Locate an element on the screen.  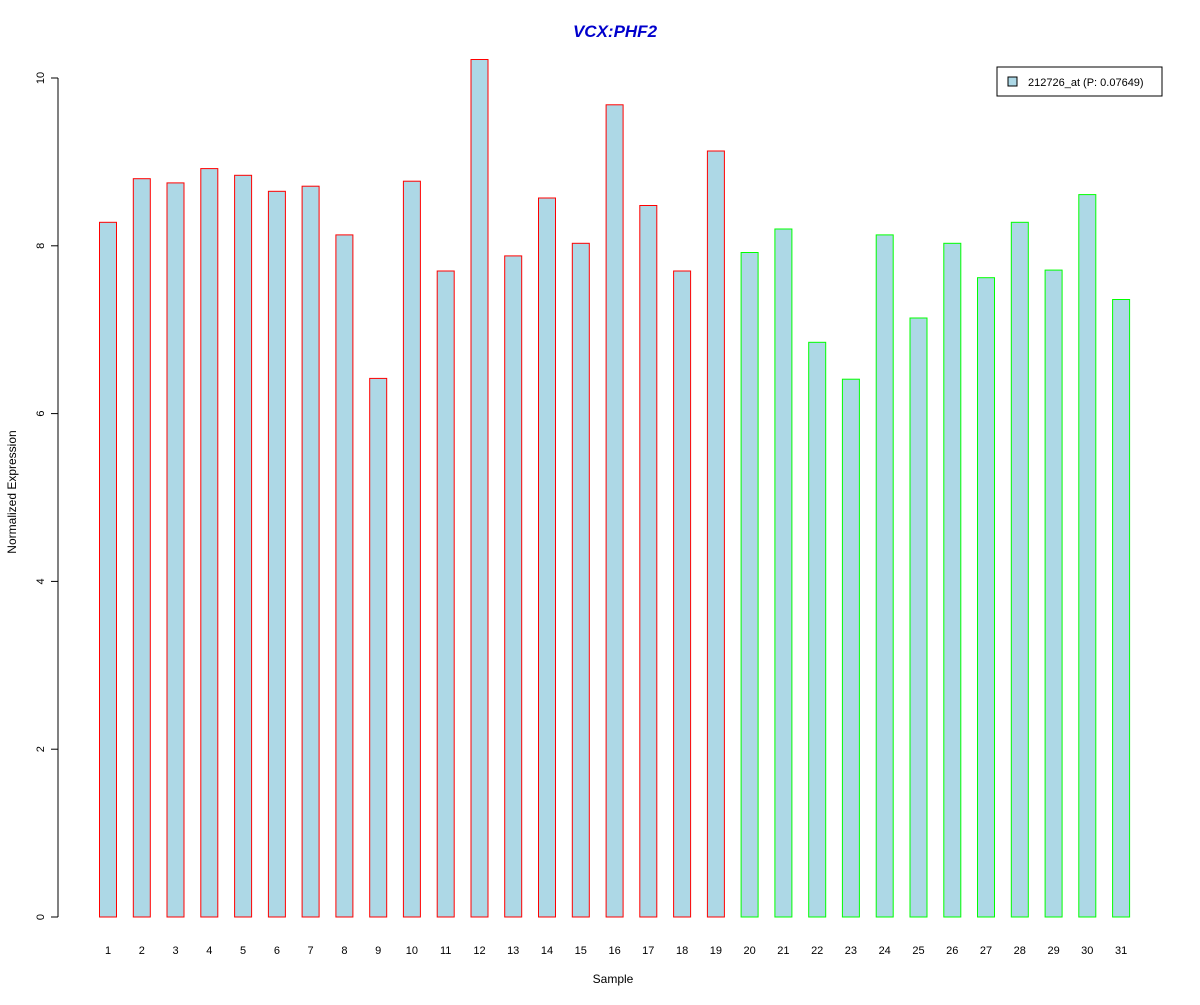
x-tick-label: 21 is located at coordinates (783, 951).